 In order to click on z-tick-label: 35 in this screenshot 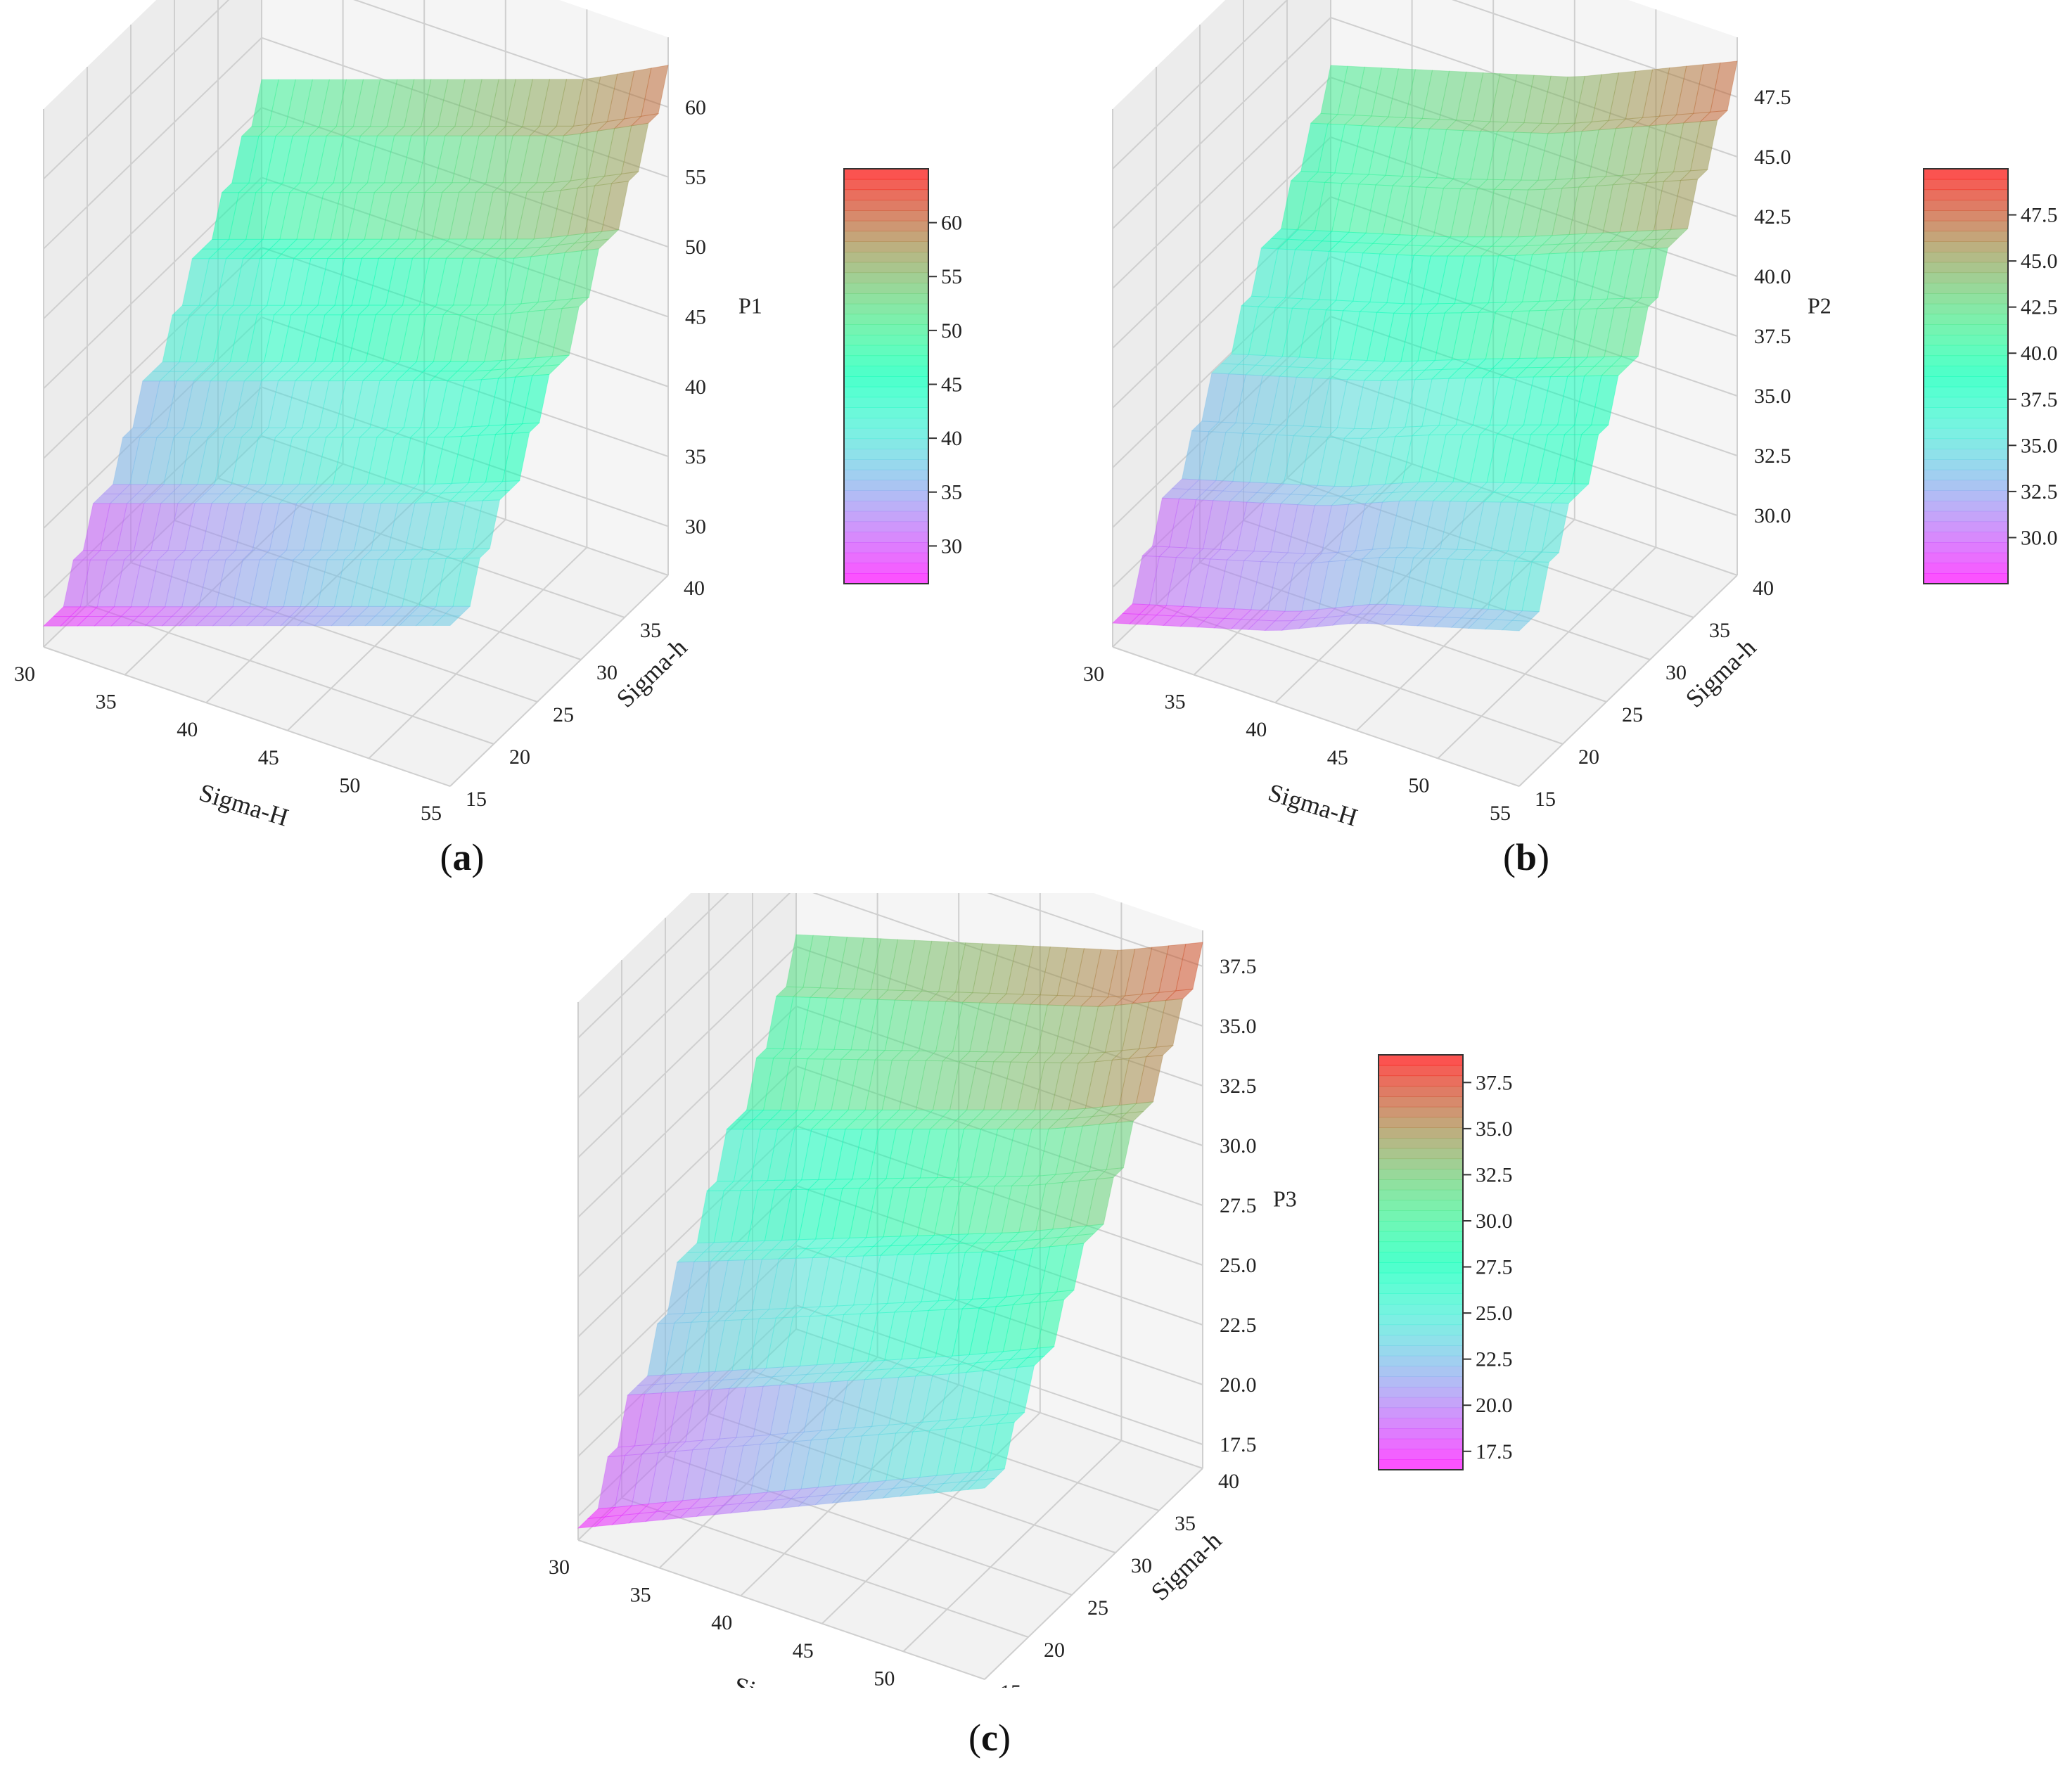, I will do `click(695, 457)`.